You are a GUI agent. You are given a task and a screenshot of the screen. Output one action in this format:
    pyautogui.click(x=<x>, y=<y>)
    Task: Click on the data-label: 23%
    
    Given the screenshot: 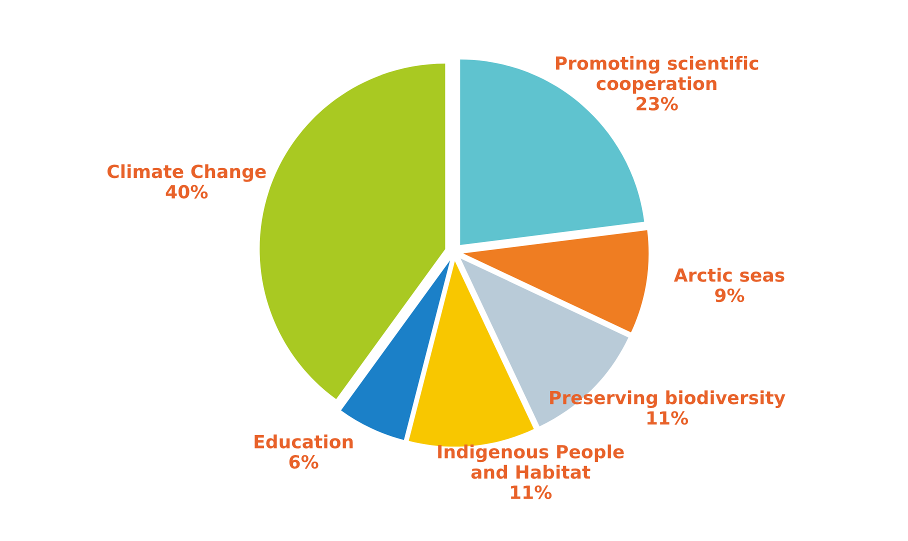 What is the action you would take?
    pyautogui.click(x=657, y=103)
    